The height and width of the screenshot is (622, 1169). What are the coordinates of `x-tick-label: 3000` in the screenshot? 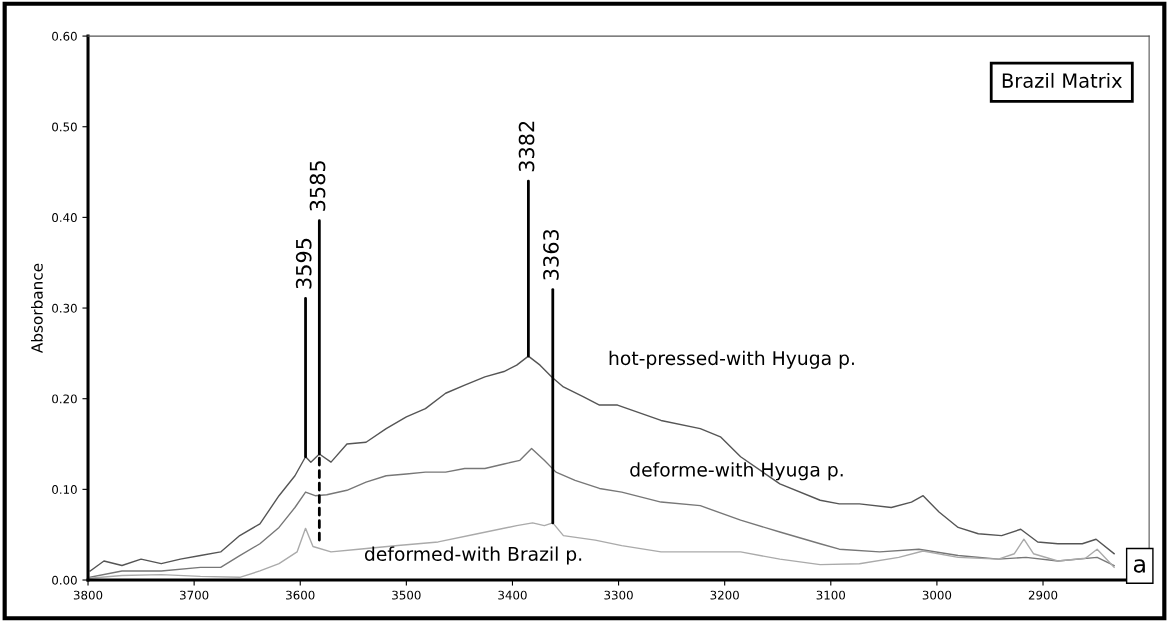 It's located at (937, 595).